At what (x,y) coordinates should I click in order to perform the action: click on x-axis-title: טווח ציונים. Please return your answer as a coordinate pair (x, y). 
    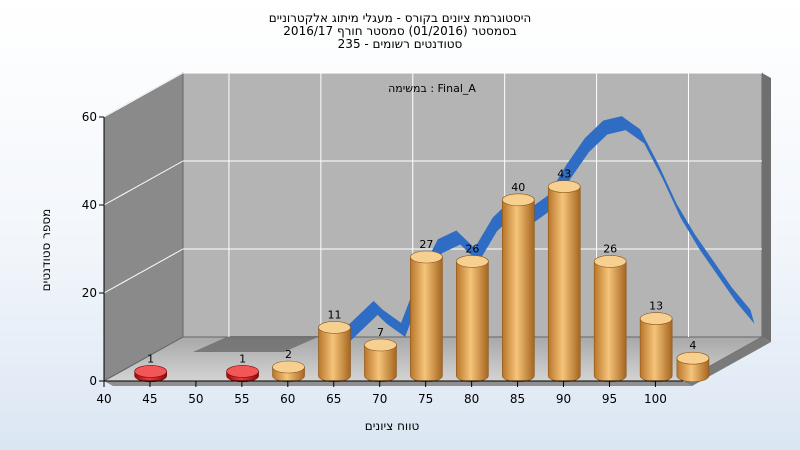
    Looking at the image, I should click on (392, 426).